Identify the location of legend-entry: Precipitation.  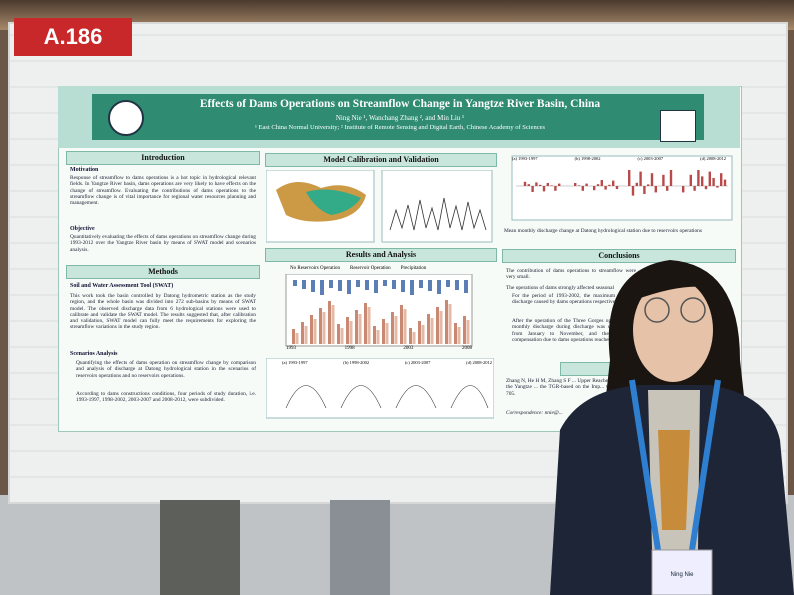
(413, 268).